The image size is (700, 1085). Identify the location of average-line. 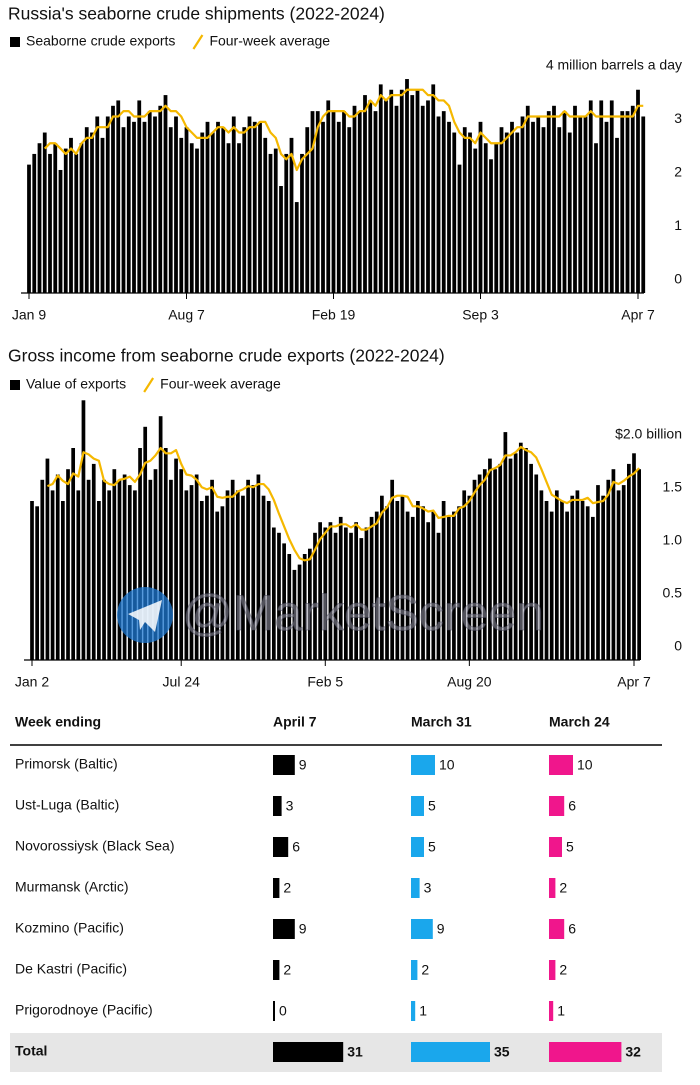
(343, 130).